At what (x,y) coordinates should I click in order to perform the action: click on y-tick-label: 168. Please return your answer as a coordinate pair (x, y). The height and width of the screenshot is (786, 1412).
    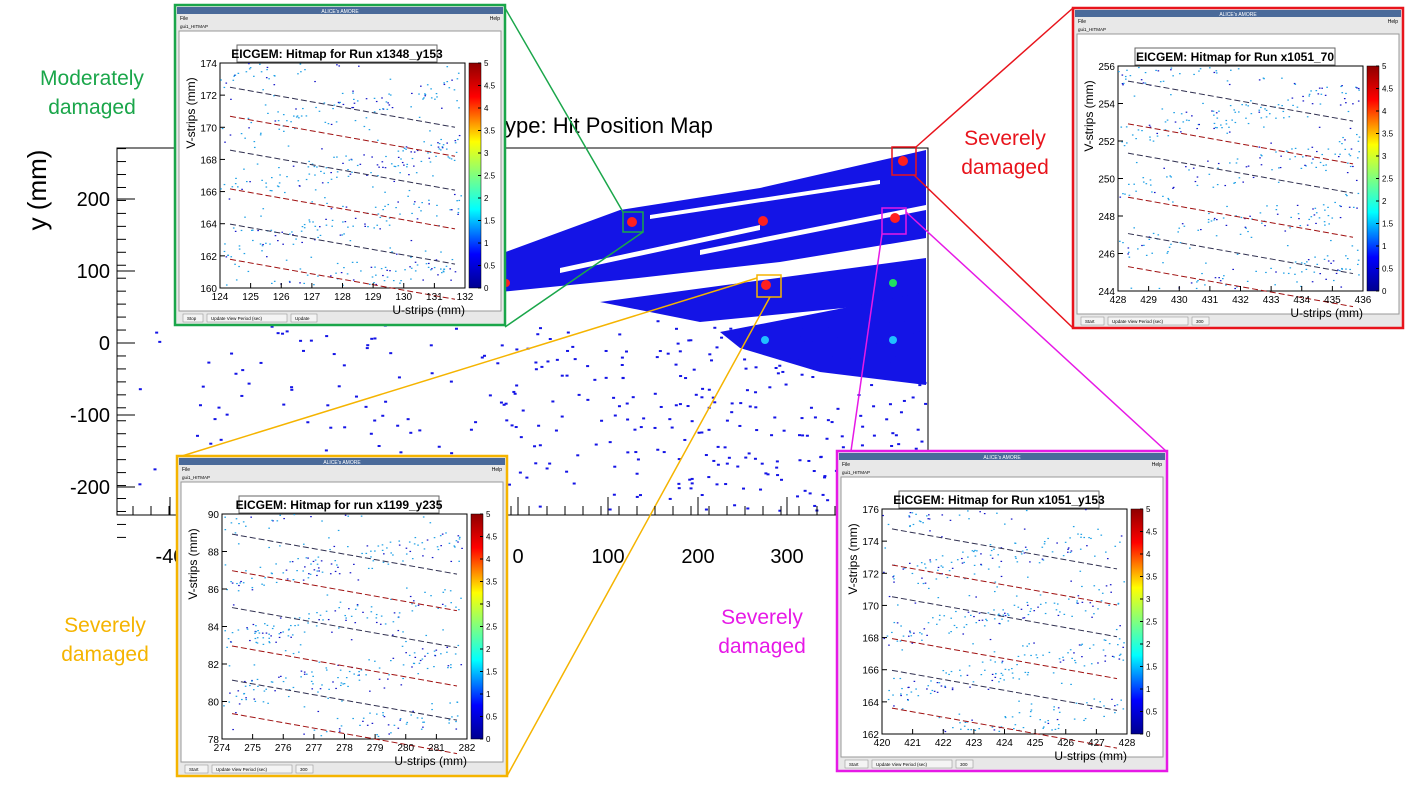
    Looking at the image, I should click on (870, 639).